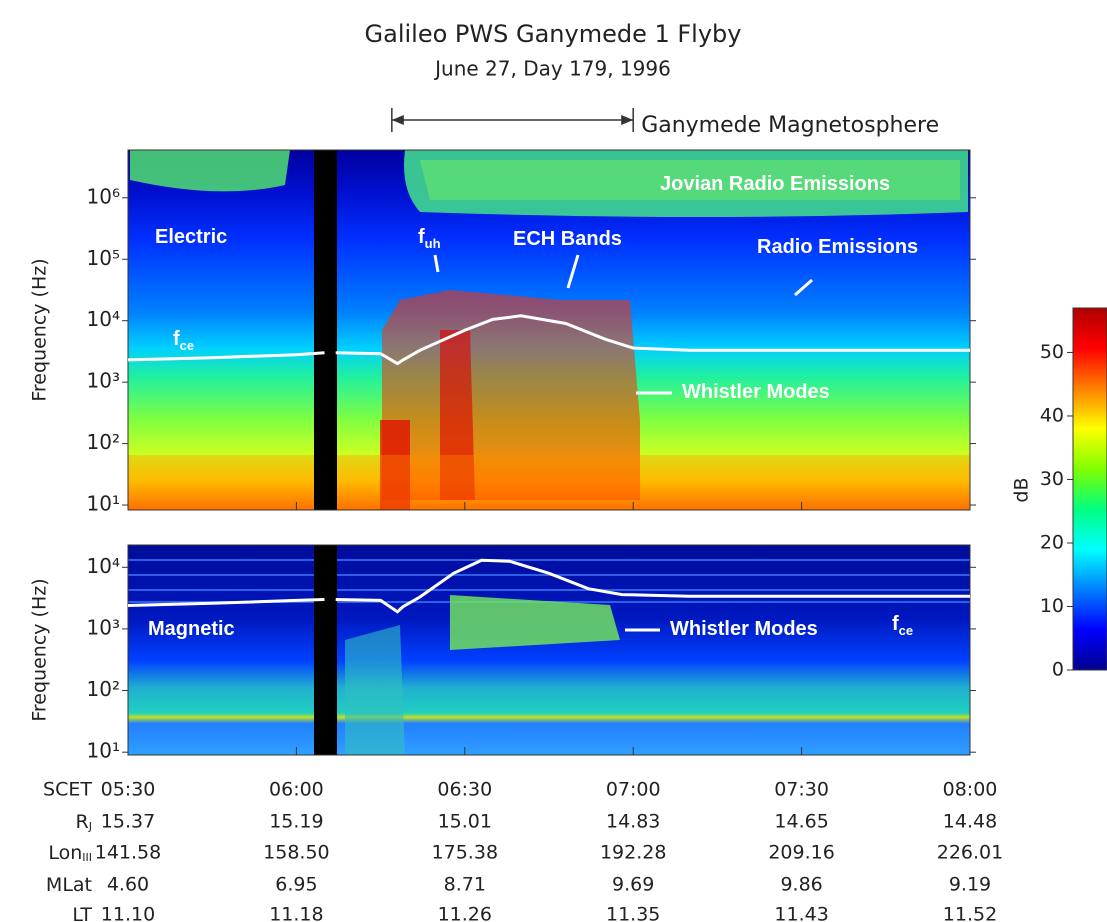 This screenshot has height=922, width=1107. I want to click on annotation-text: Electric, so click(191, 237).